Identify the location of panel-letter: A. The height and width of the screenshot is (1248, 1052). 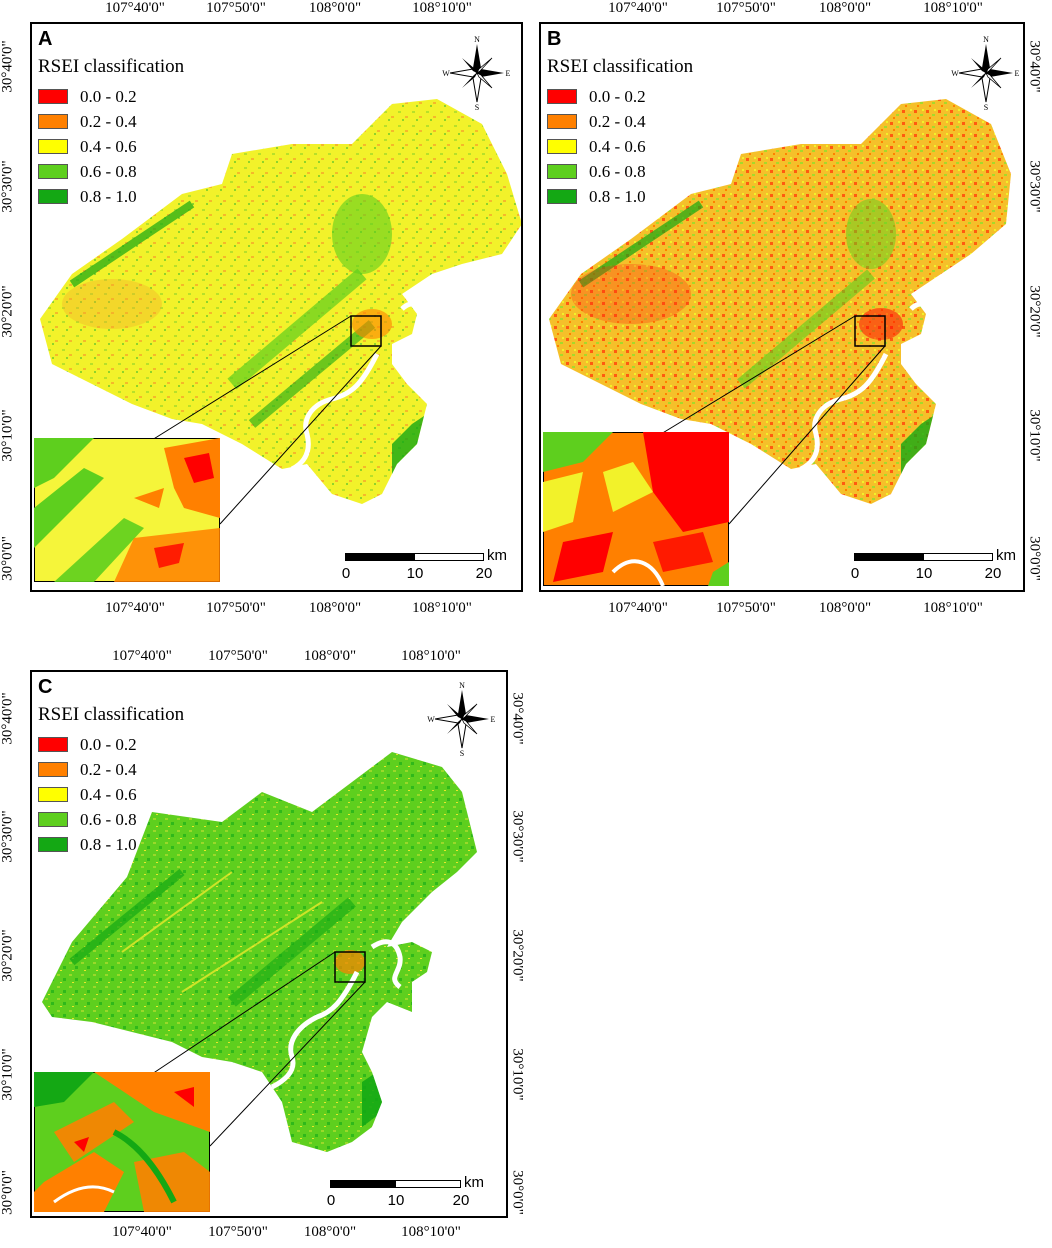
(45, 39).